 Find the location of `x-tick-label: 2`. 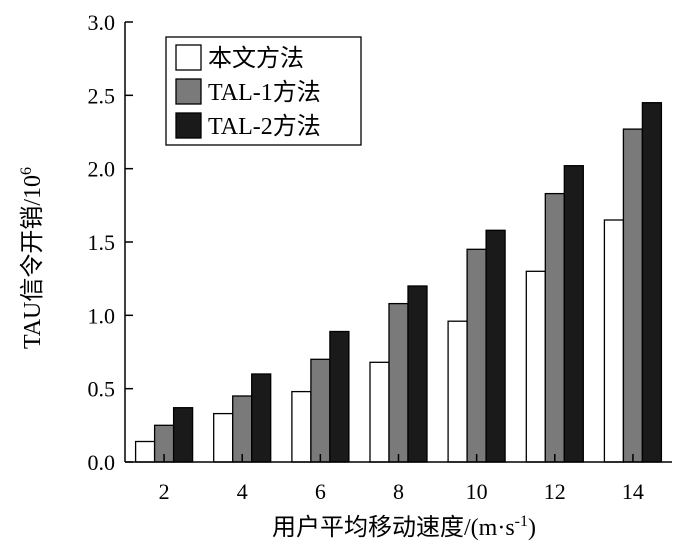

x-tick-label: 2 is located at coordinates (164, 491).